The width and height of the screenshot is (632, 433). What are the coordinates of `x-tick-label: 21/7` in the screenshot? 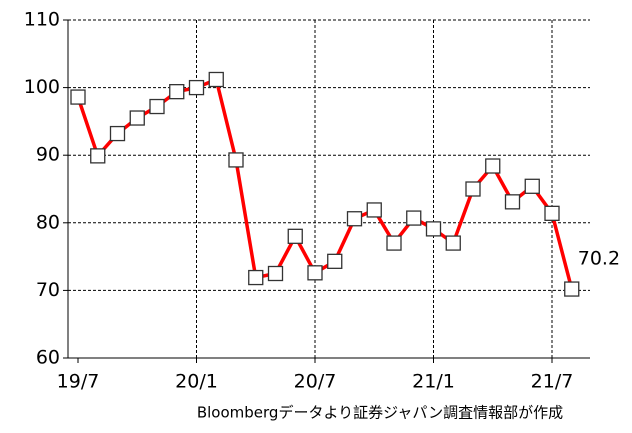 It's located at (552, 382).